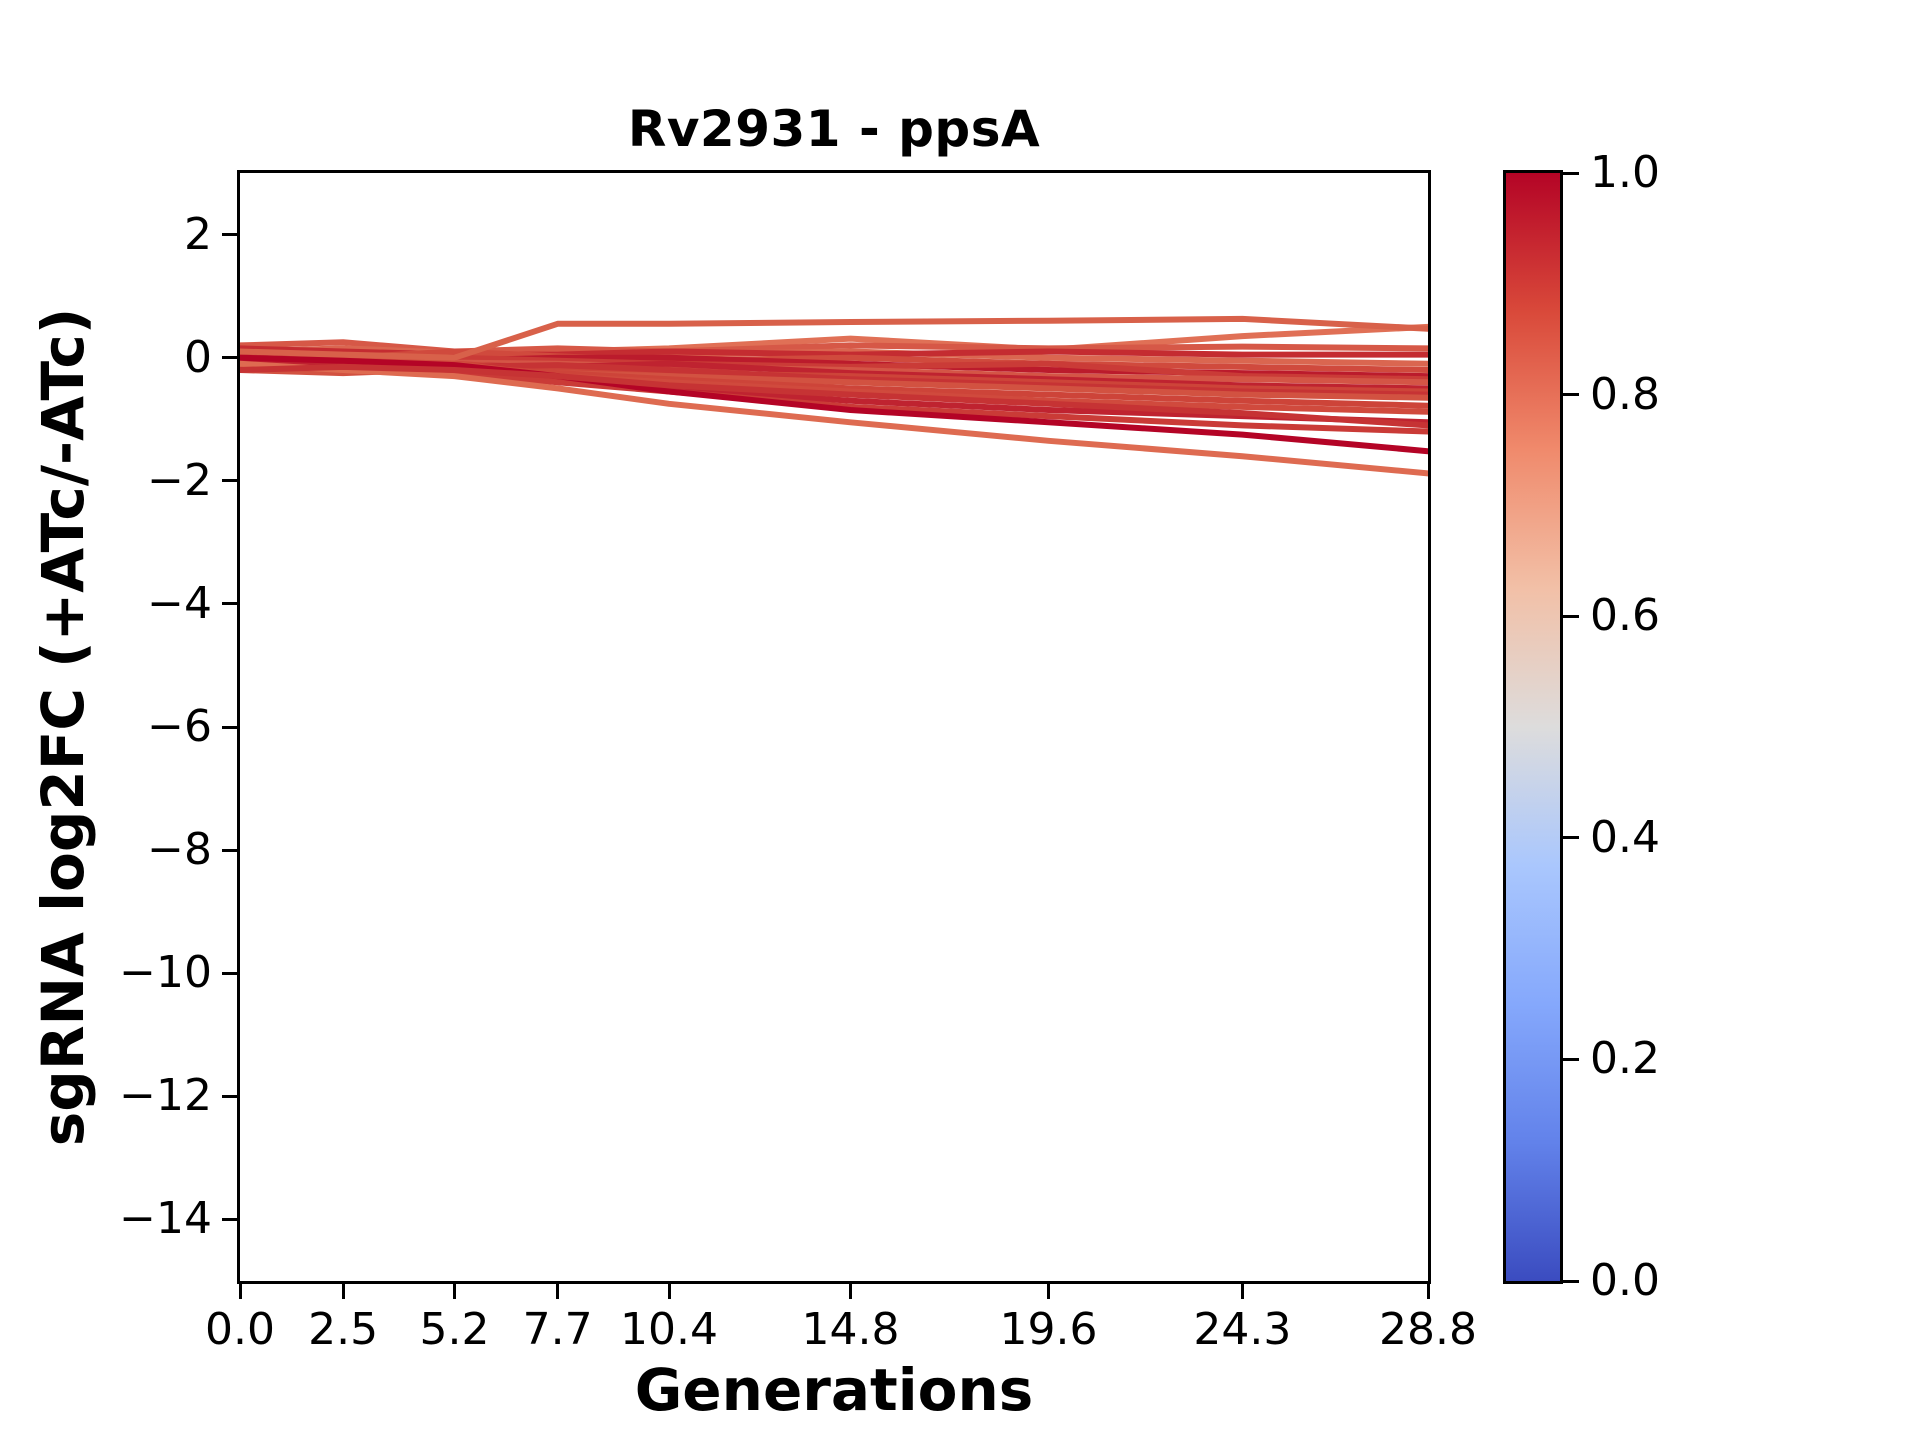 Image resolution: width=1920 pixels, height=1440 pixels. I want to click on x-axis-label: Generations, so click(834, 1390).